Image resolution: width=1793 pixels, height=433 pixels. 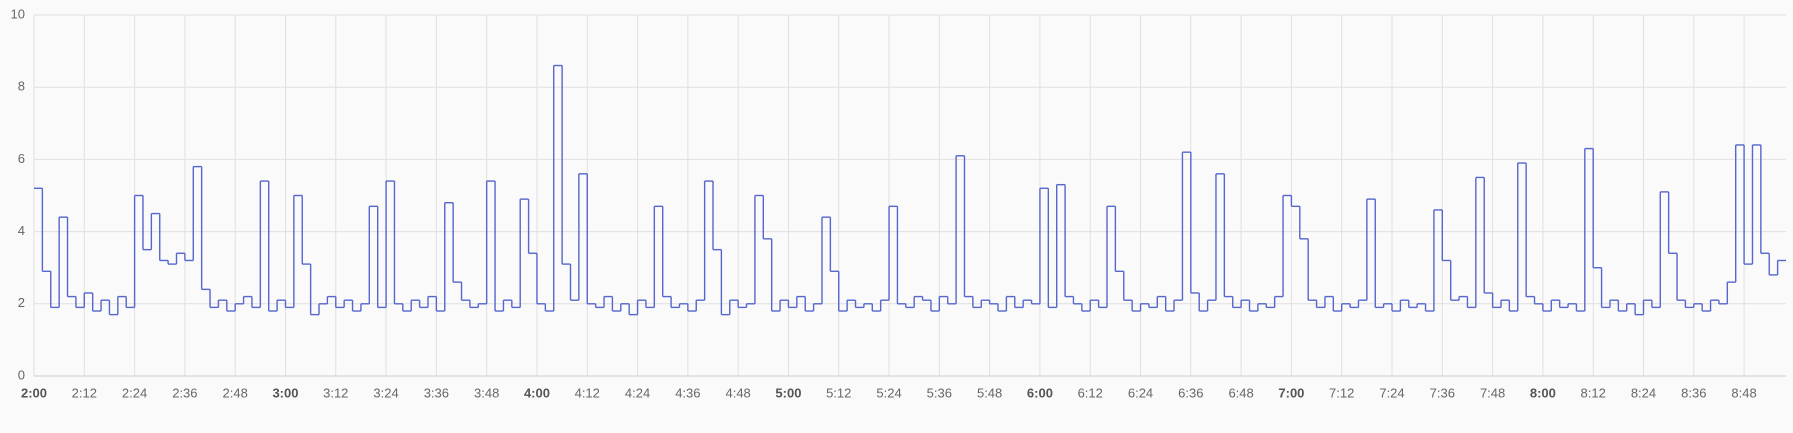 I want to click on y-tick-label: 10, so click(x=18, y=13).